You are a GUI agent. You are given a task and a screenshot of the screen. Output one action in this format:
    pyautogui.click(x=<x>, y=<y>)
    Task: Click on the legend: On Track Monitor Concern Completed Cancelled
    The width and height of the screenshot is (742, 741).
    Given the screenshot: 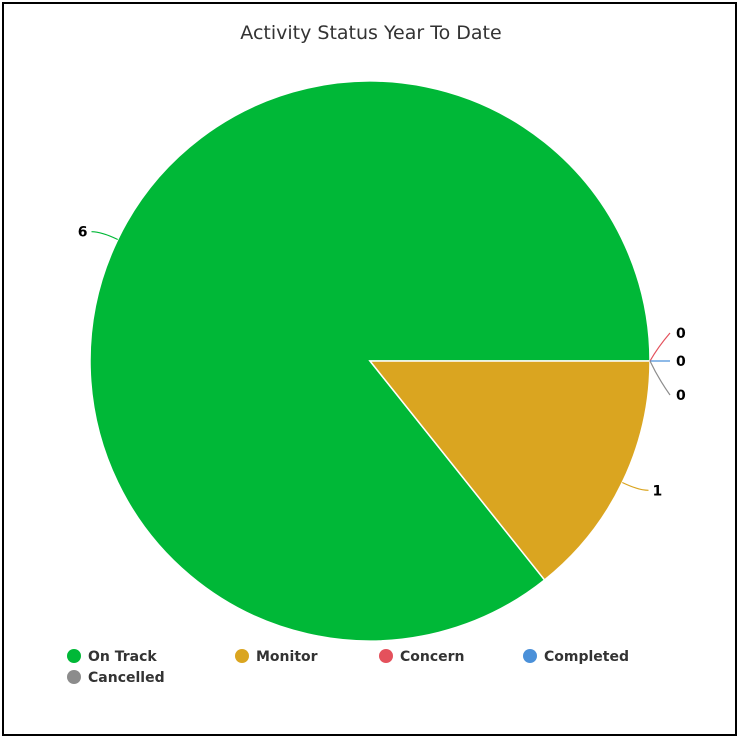 What is the action you would take?
    pyautogui.click(x=348, y=667)
    